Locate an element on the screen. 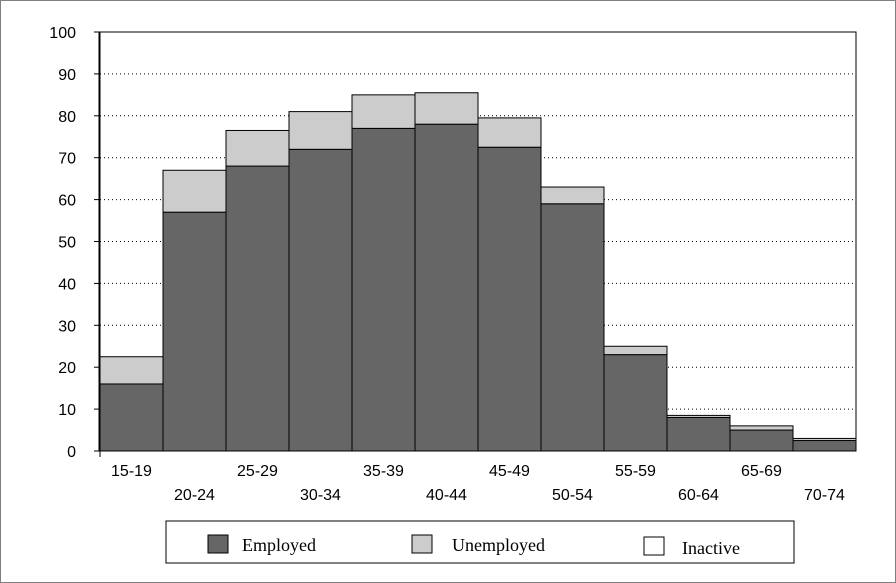 The image size is (896, 583). y-tick-label: 60 is located at coordinates (67, 201).